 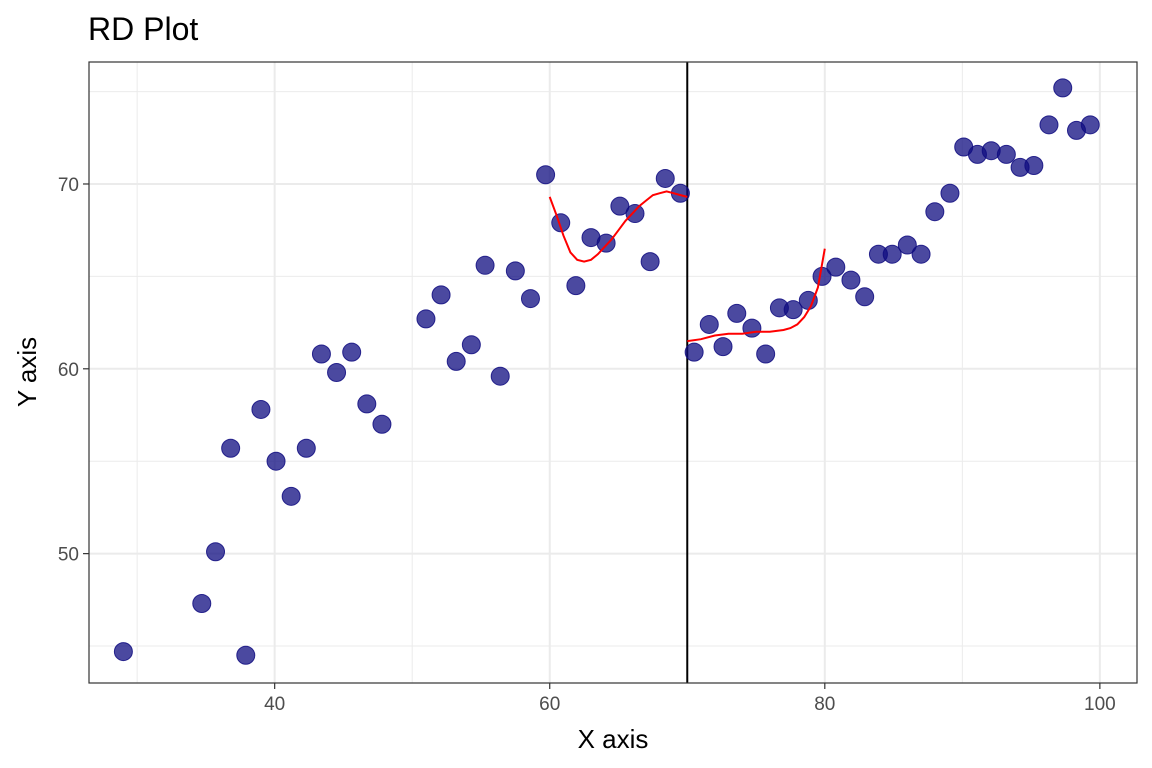 What do you see at coordinates (618, 226) in the screenshot?
I see `fit-curve-left` at bounding box center [618, 226].